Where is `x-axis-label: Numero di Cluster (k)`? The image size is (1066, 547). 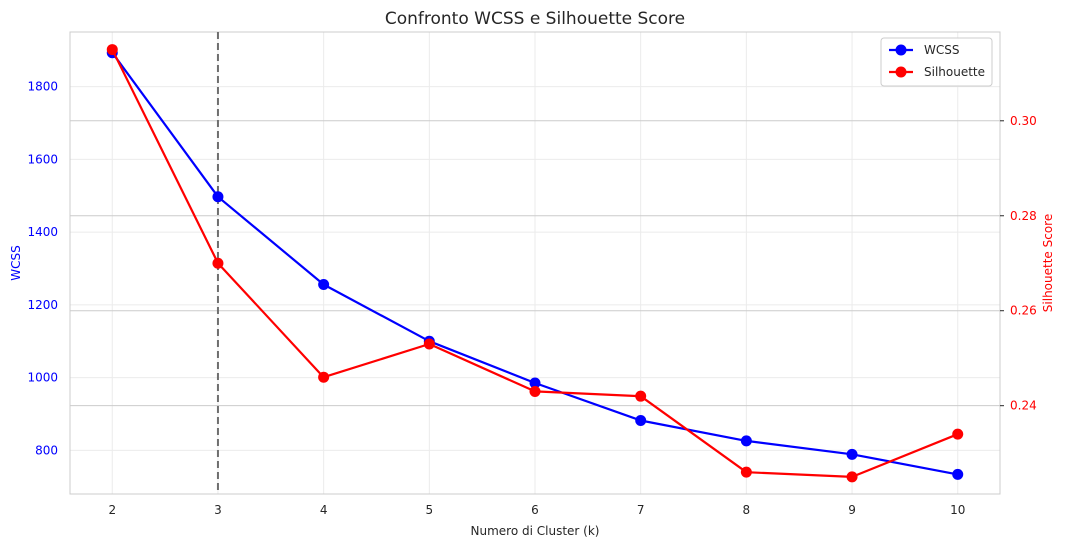
x-axis-label: Numero di Cluster (k) is located at coordinates (535, 531).